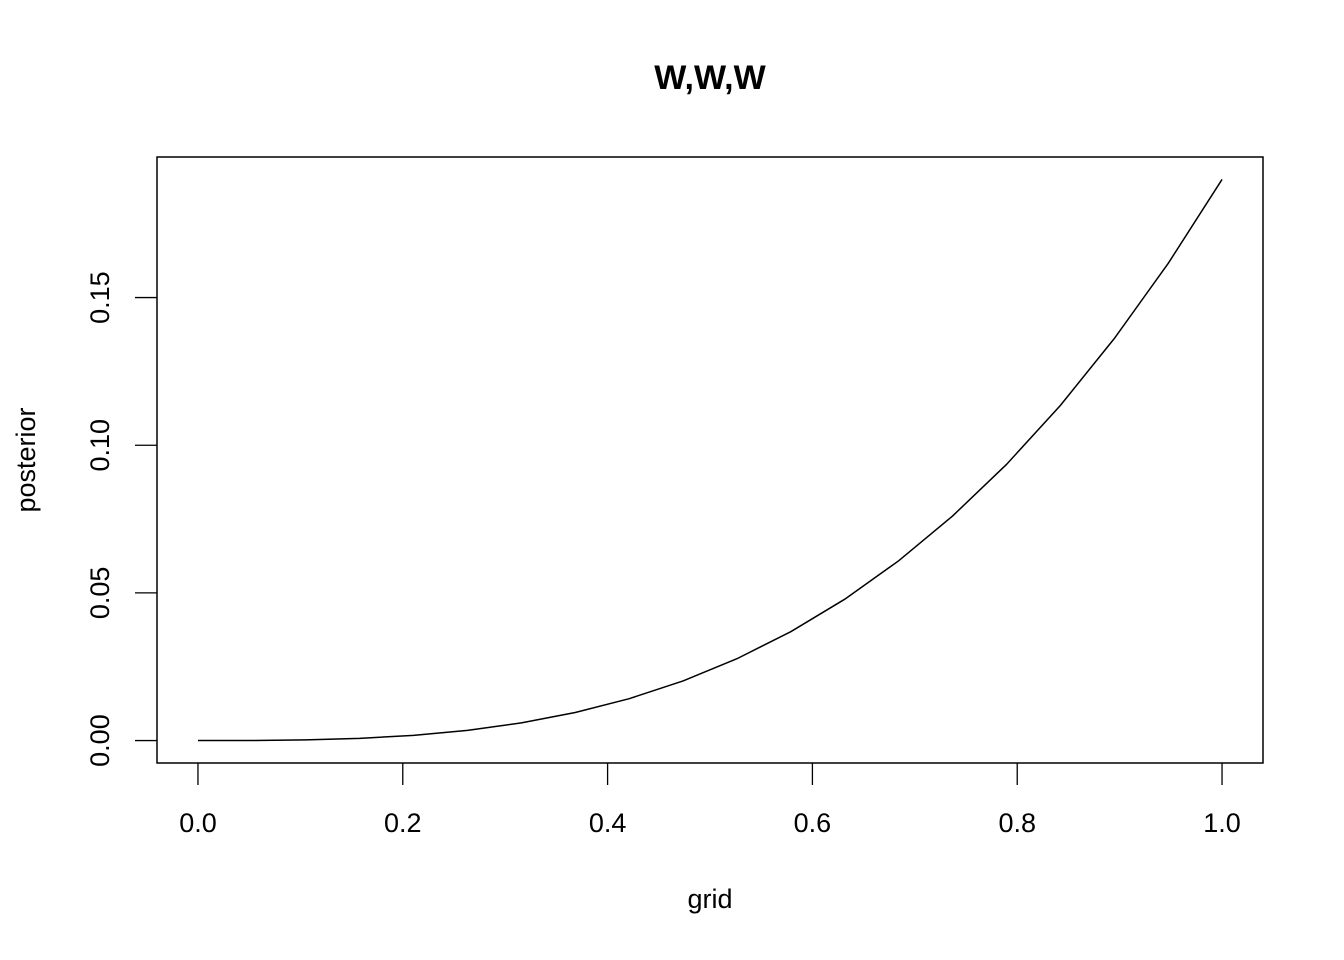  What do you see at coordinates (813, 823) in the screenshot?
I see `x-tick-label: 0.6` at bounding box center [813, 823].